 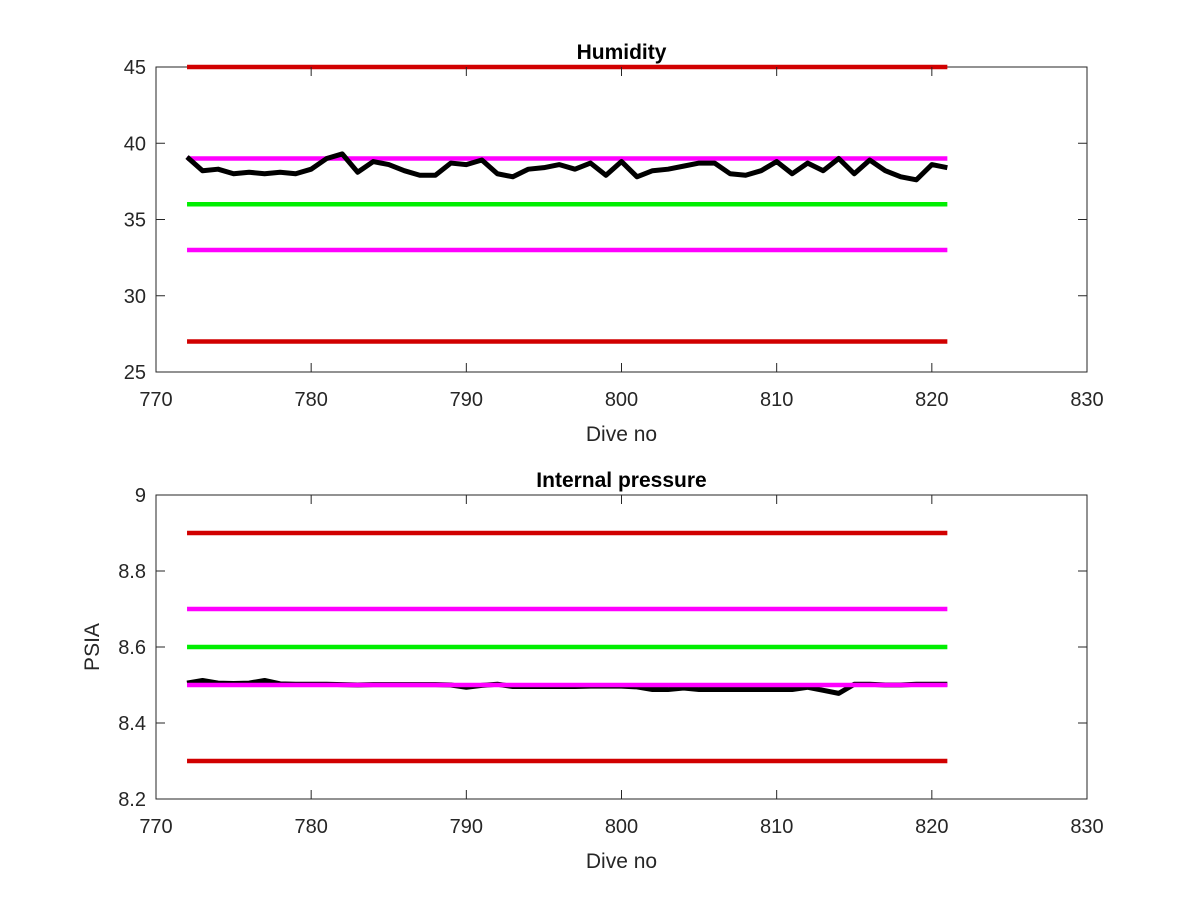 What do you see at coordinates (92, 647) in the screenshot?
I see `y-axis-label: PSIA` at bounding box center [92, 647].